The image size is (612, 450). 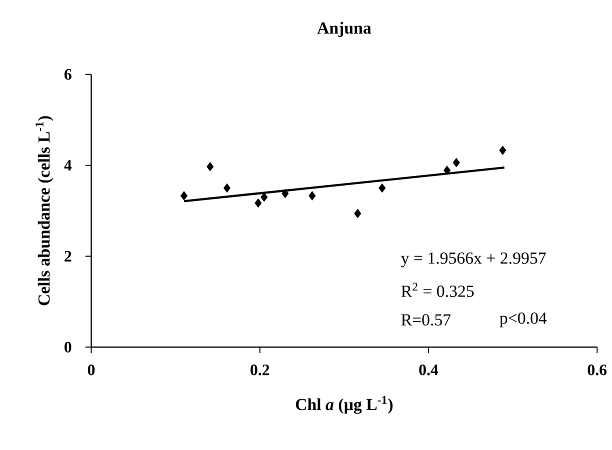 I want to click on y-tick-label: 6, so click(x=68, y=74).